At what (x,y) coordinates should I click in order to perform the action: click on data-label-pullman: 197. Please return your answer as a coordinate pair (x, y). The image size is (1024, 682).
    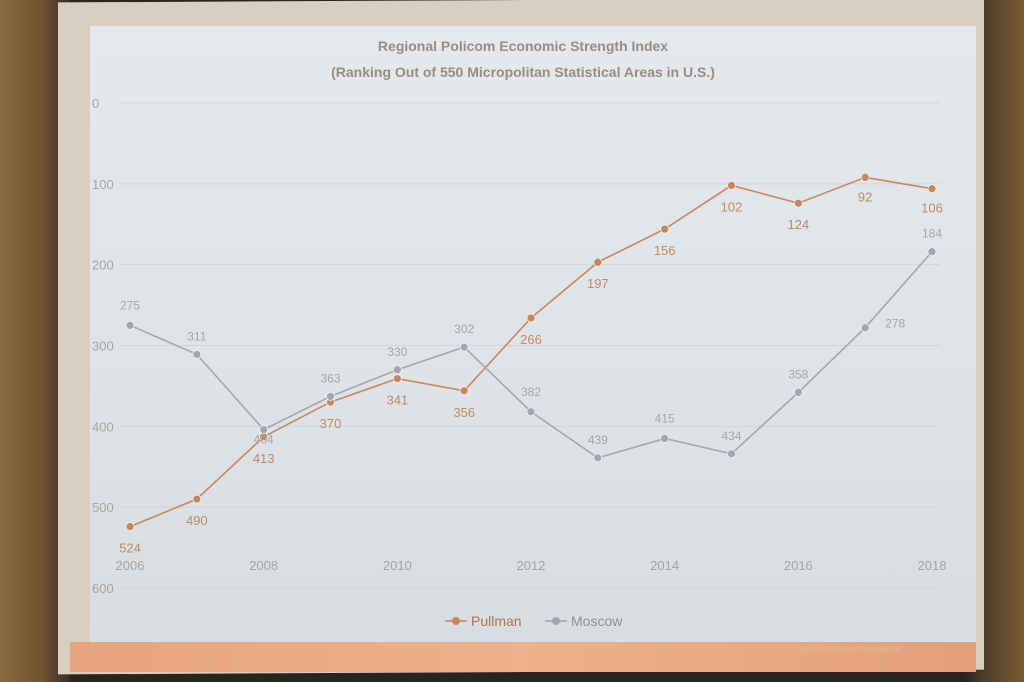
    Looking at the image, I should click on (598, 283).